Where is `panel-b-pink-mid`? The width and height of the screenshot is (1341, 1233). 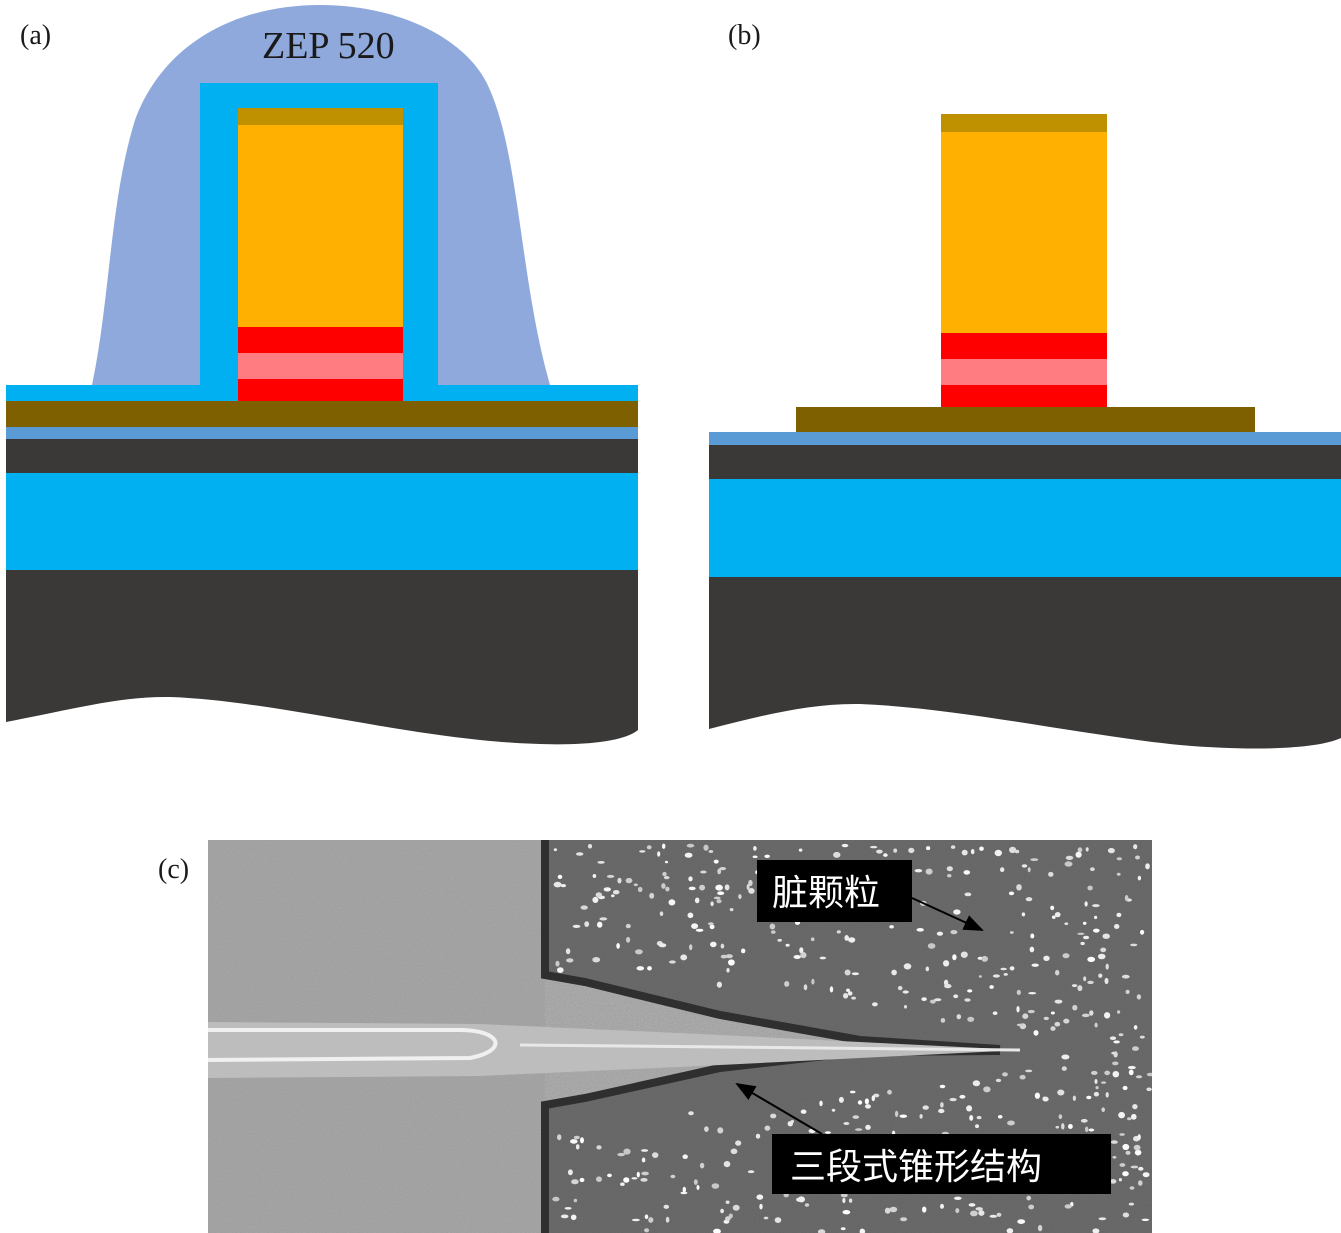 panel-b-pink-mid is located at coordinates (1024, 372).